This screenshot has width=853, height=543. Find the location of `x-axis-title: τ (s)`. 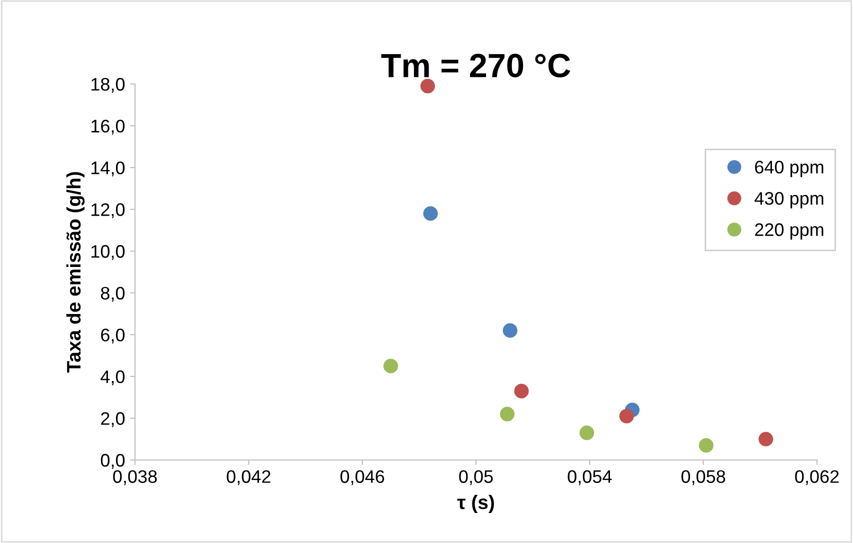

x-axis-title: τ (s) is located at coordinates (475, 504).